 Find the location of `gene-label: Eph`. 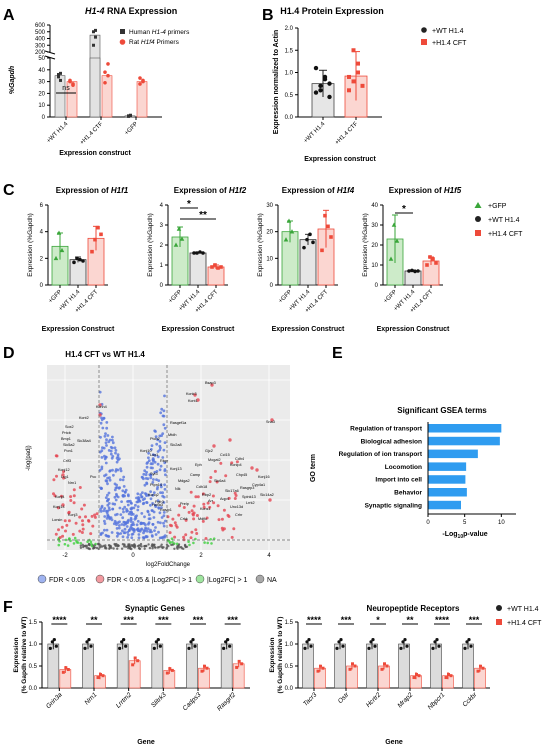

gene-label: Eph is located at coordinates (198, 465).